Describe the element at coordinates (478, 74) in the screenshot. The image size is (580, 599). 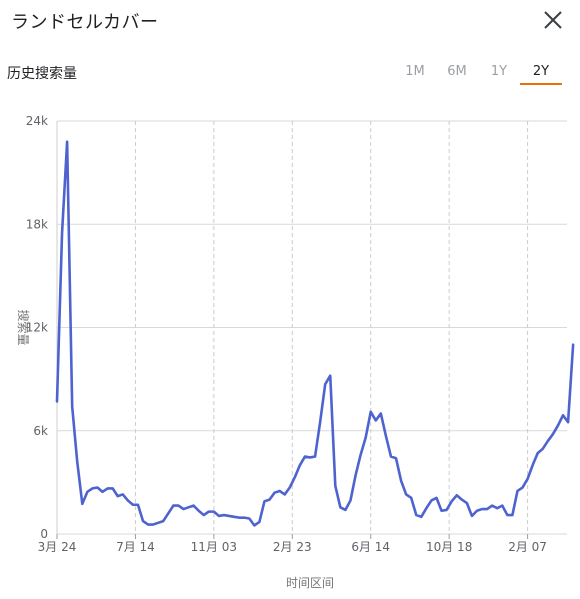
I see `range-tabs: 1M 6M 1Y 2Y` at that location.